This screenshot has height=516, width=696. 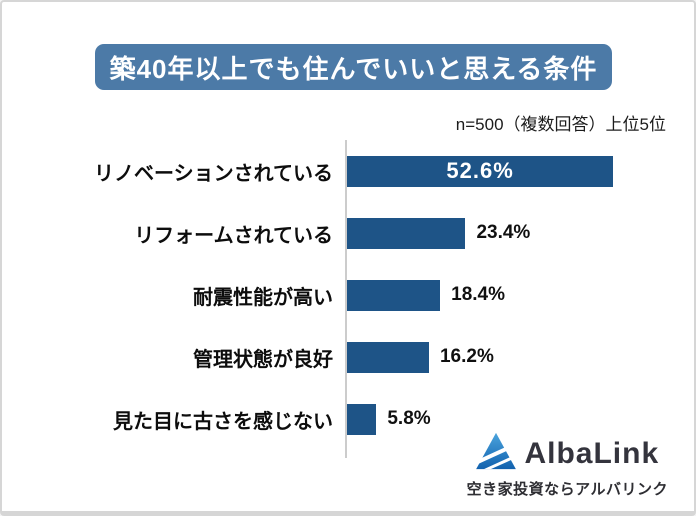 I want to click on chart-row: 耐震性能が高い 18.4%, so click(x=339, y=295).